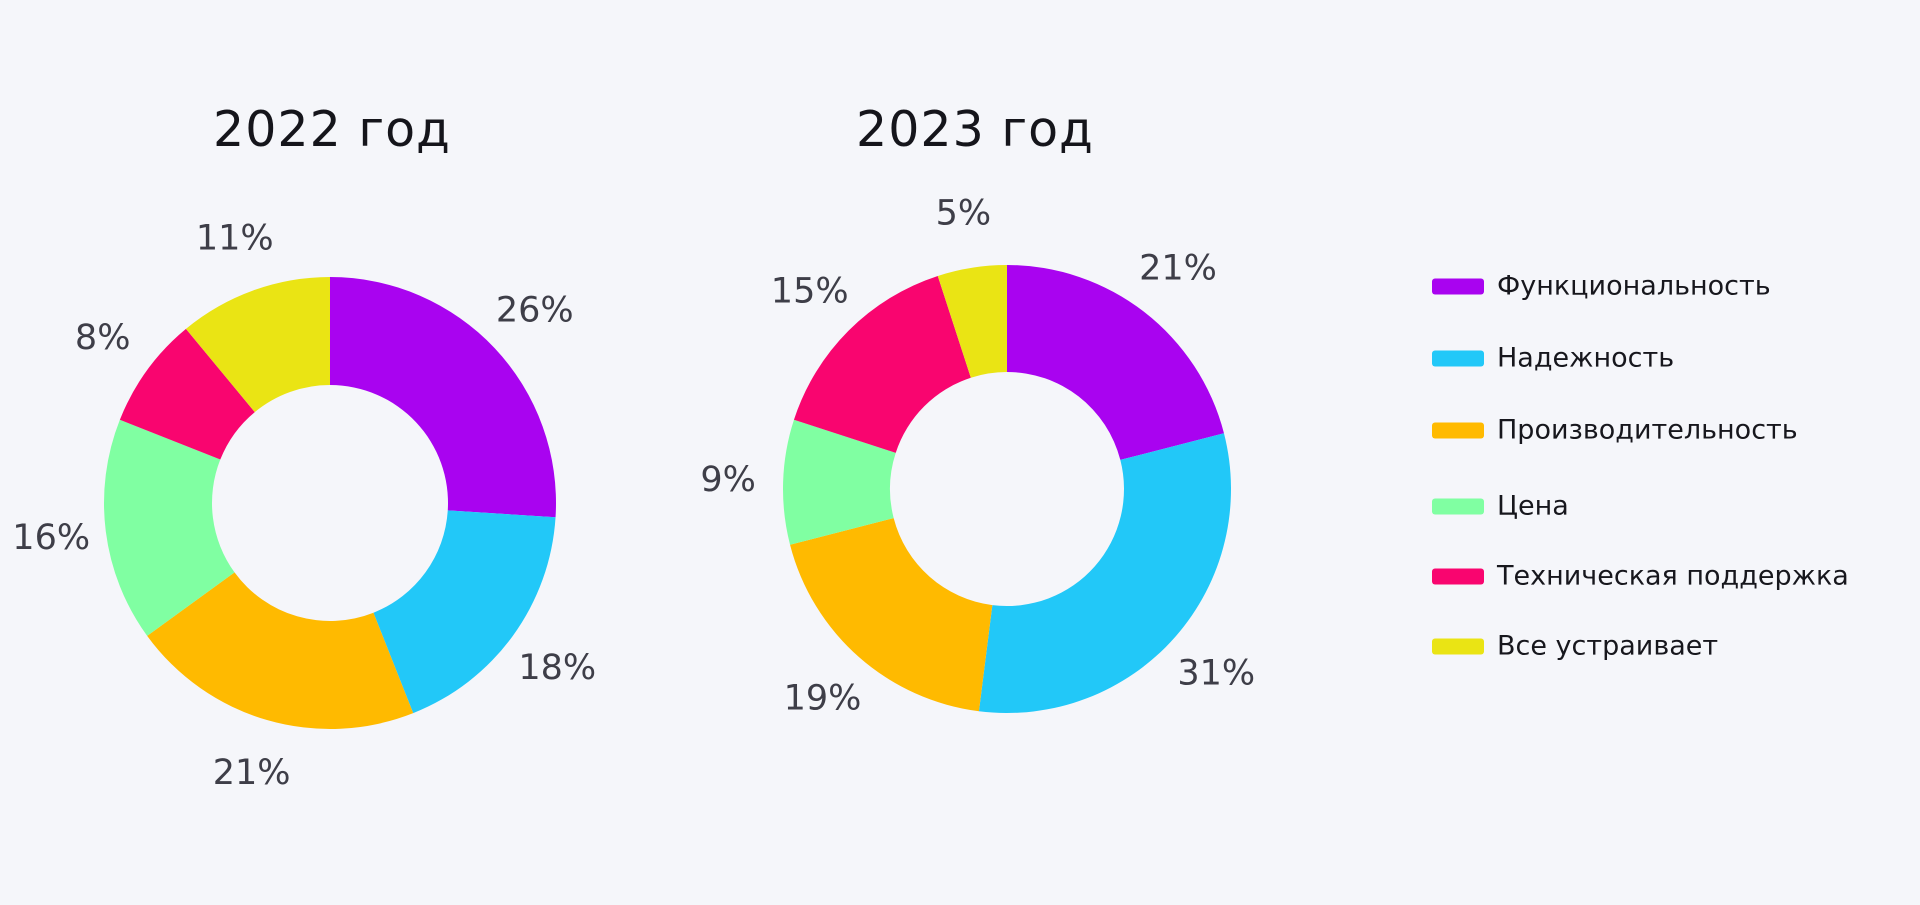 This screenshot has width=1920, height=905. I want to click on slice-label-2023-5: 5%, so click(964, 213).